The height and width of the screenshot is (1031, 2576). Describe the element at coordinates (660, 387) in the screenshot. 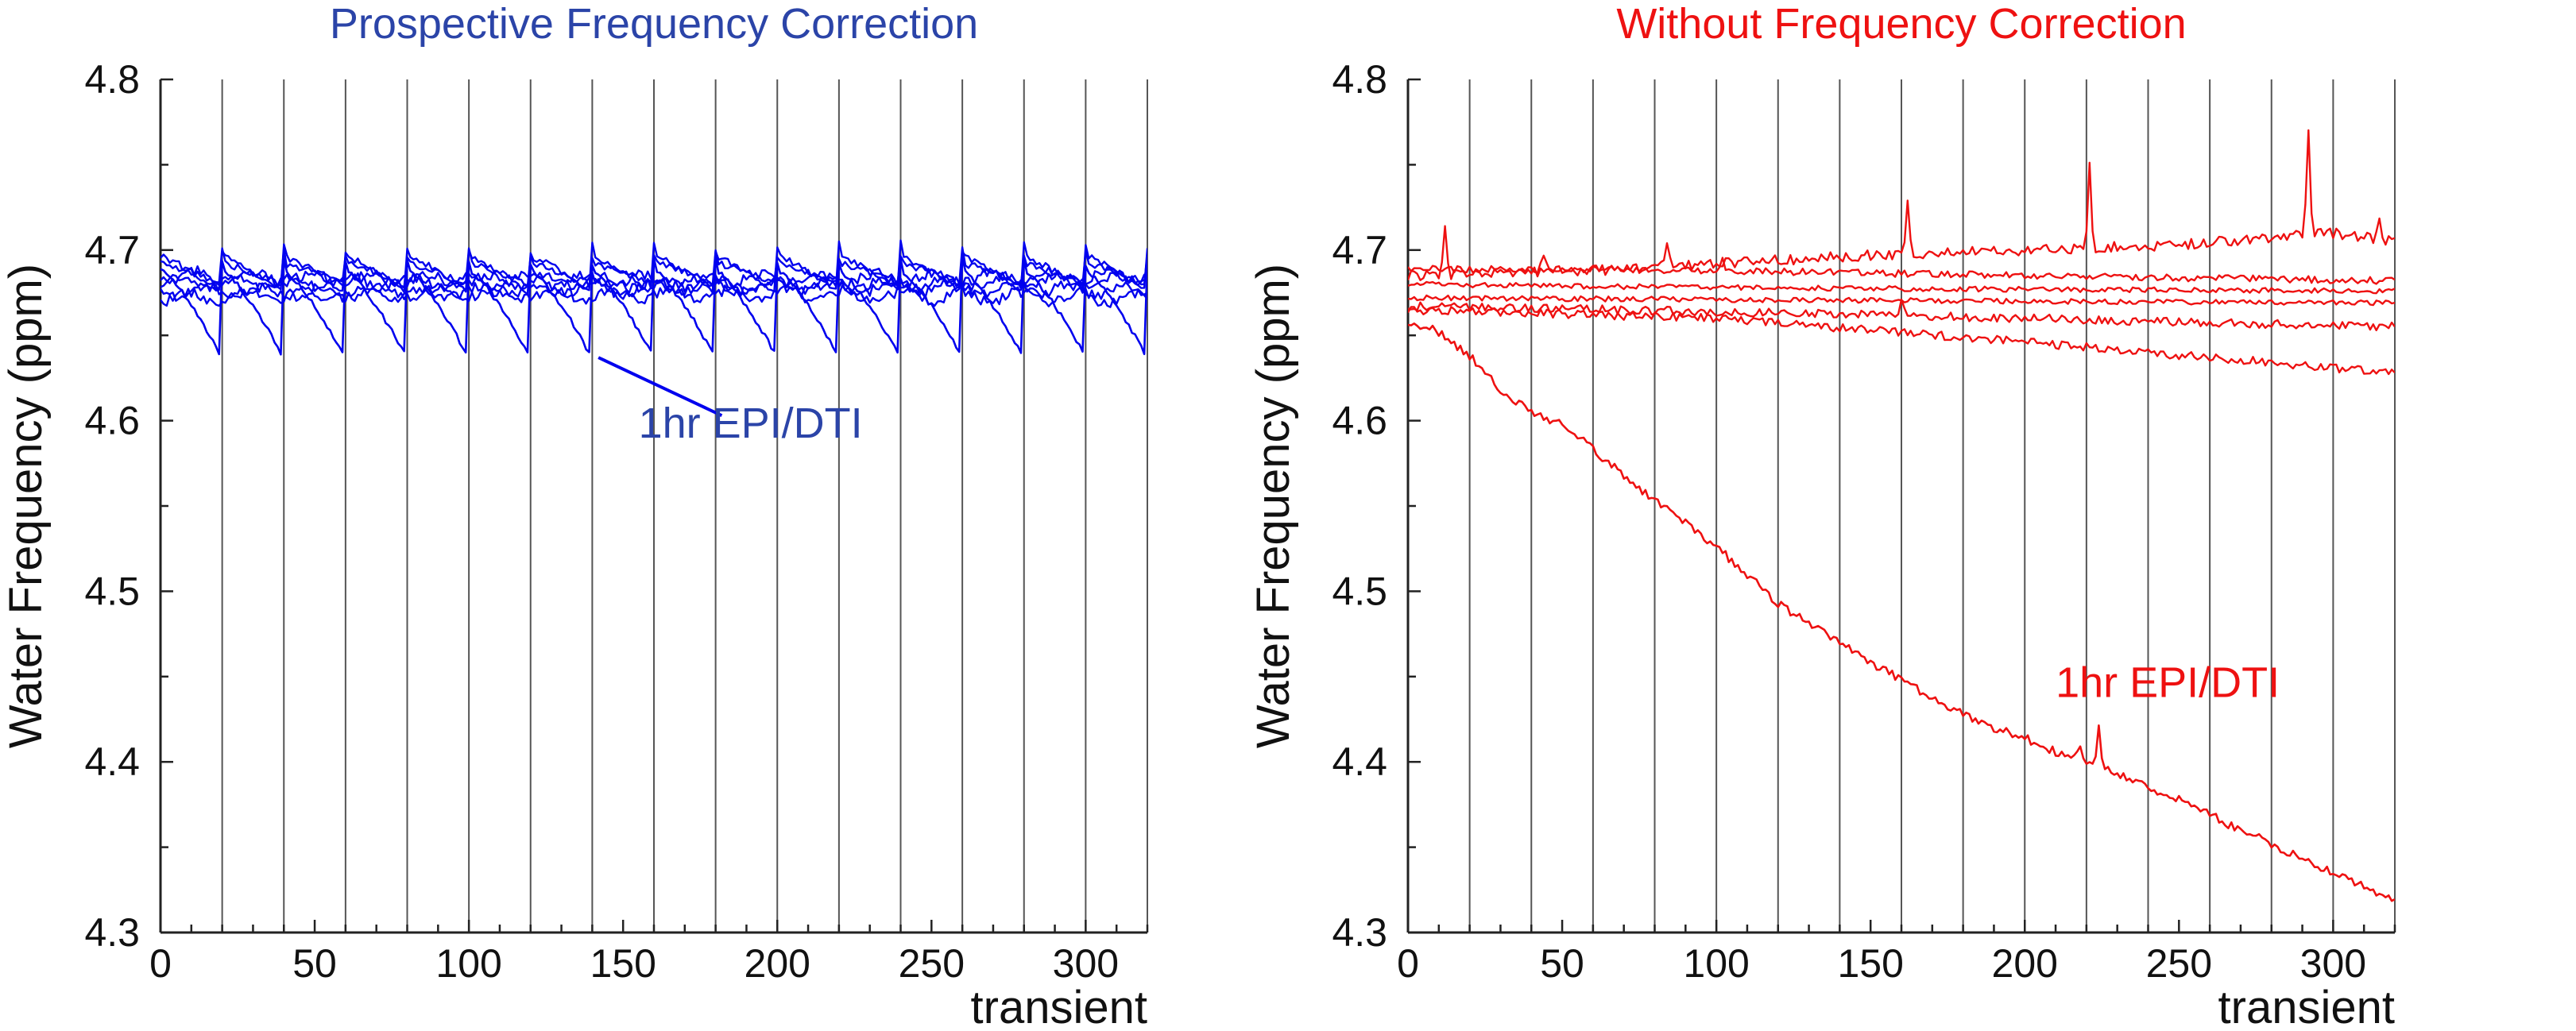

I see `annotation-pointer-line` at that location.